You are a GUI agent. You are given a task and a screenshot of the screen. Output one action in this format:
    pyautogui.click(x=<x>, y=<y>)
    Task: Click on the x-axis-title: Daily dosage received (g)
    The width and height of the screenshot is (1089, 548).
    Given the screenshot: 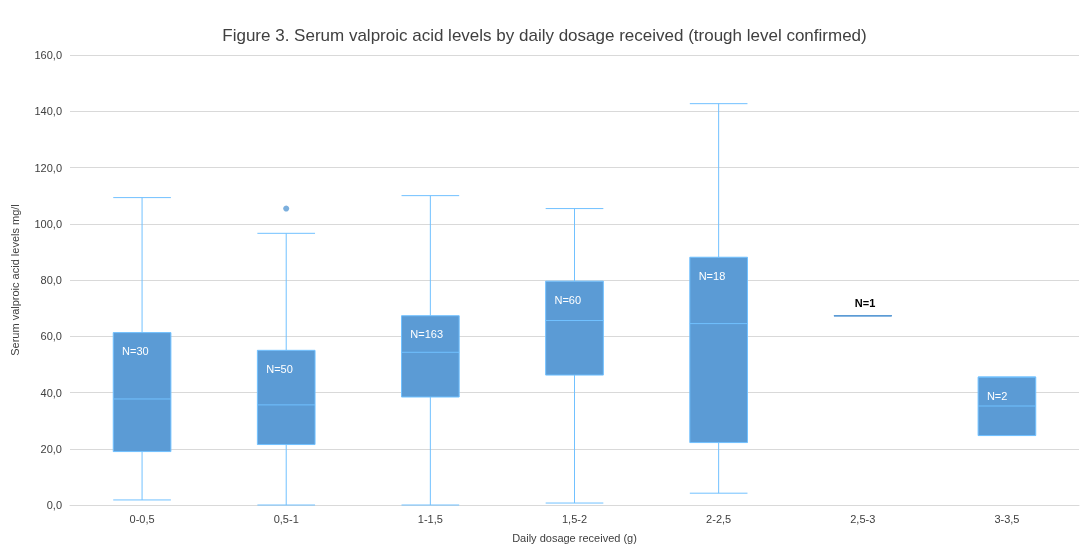 What is the action you would take?
    pyautogui.click(x=574, y=537)
    